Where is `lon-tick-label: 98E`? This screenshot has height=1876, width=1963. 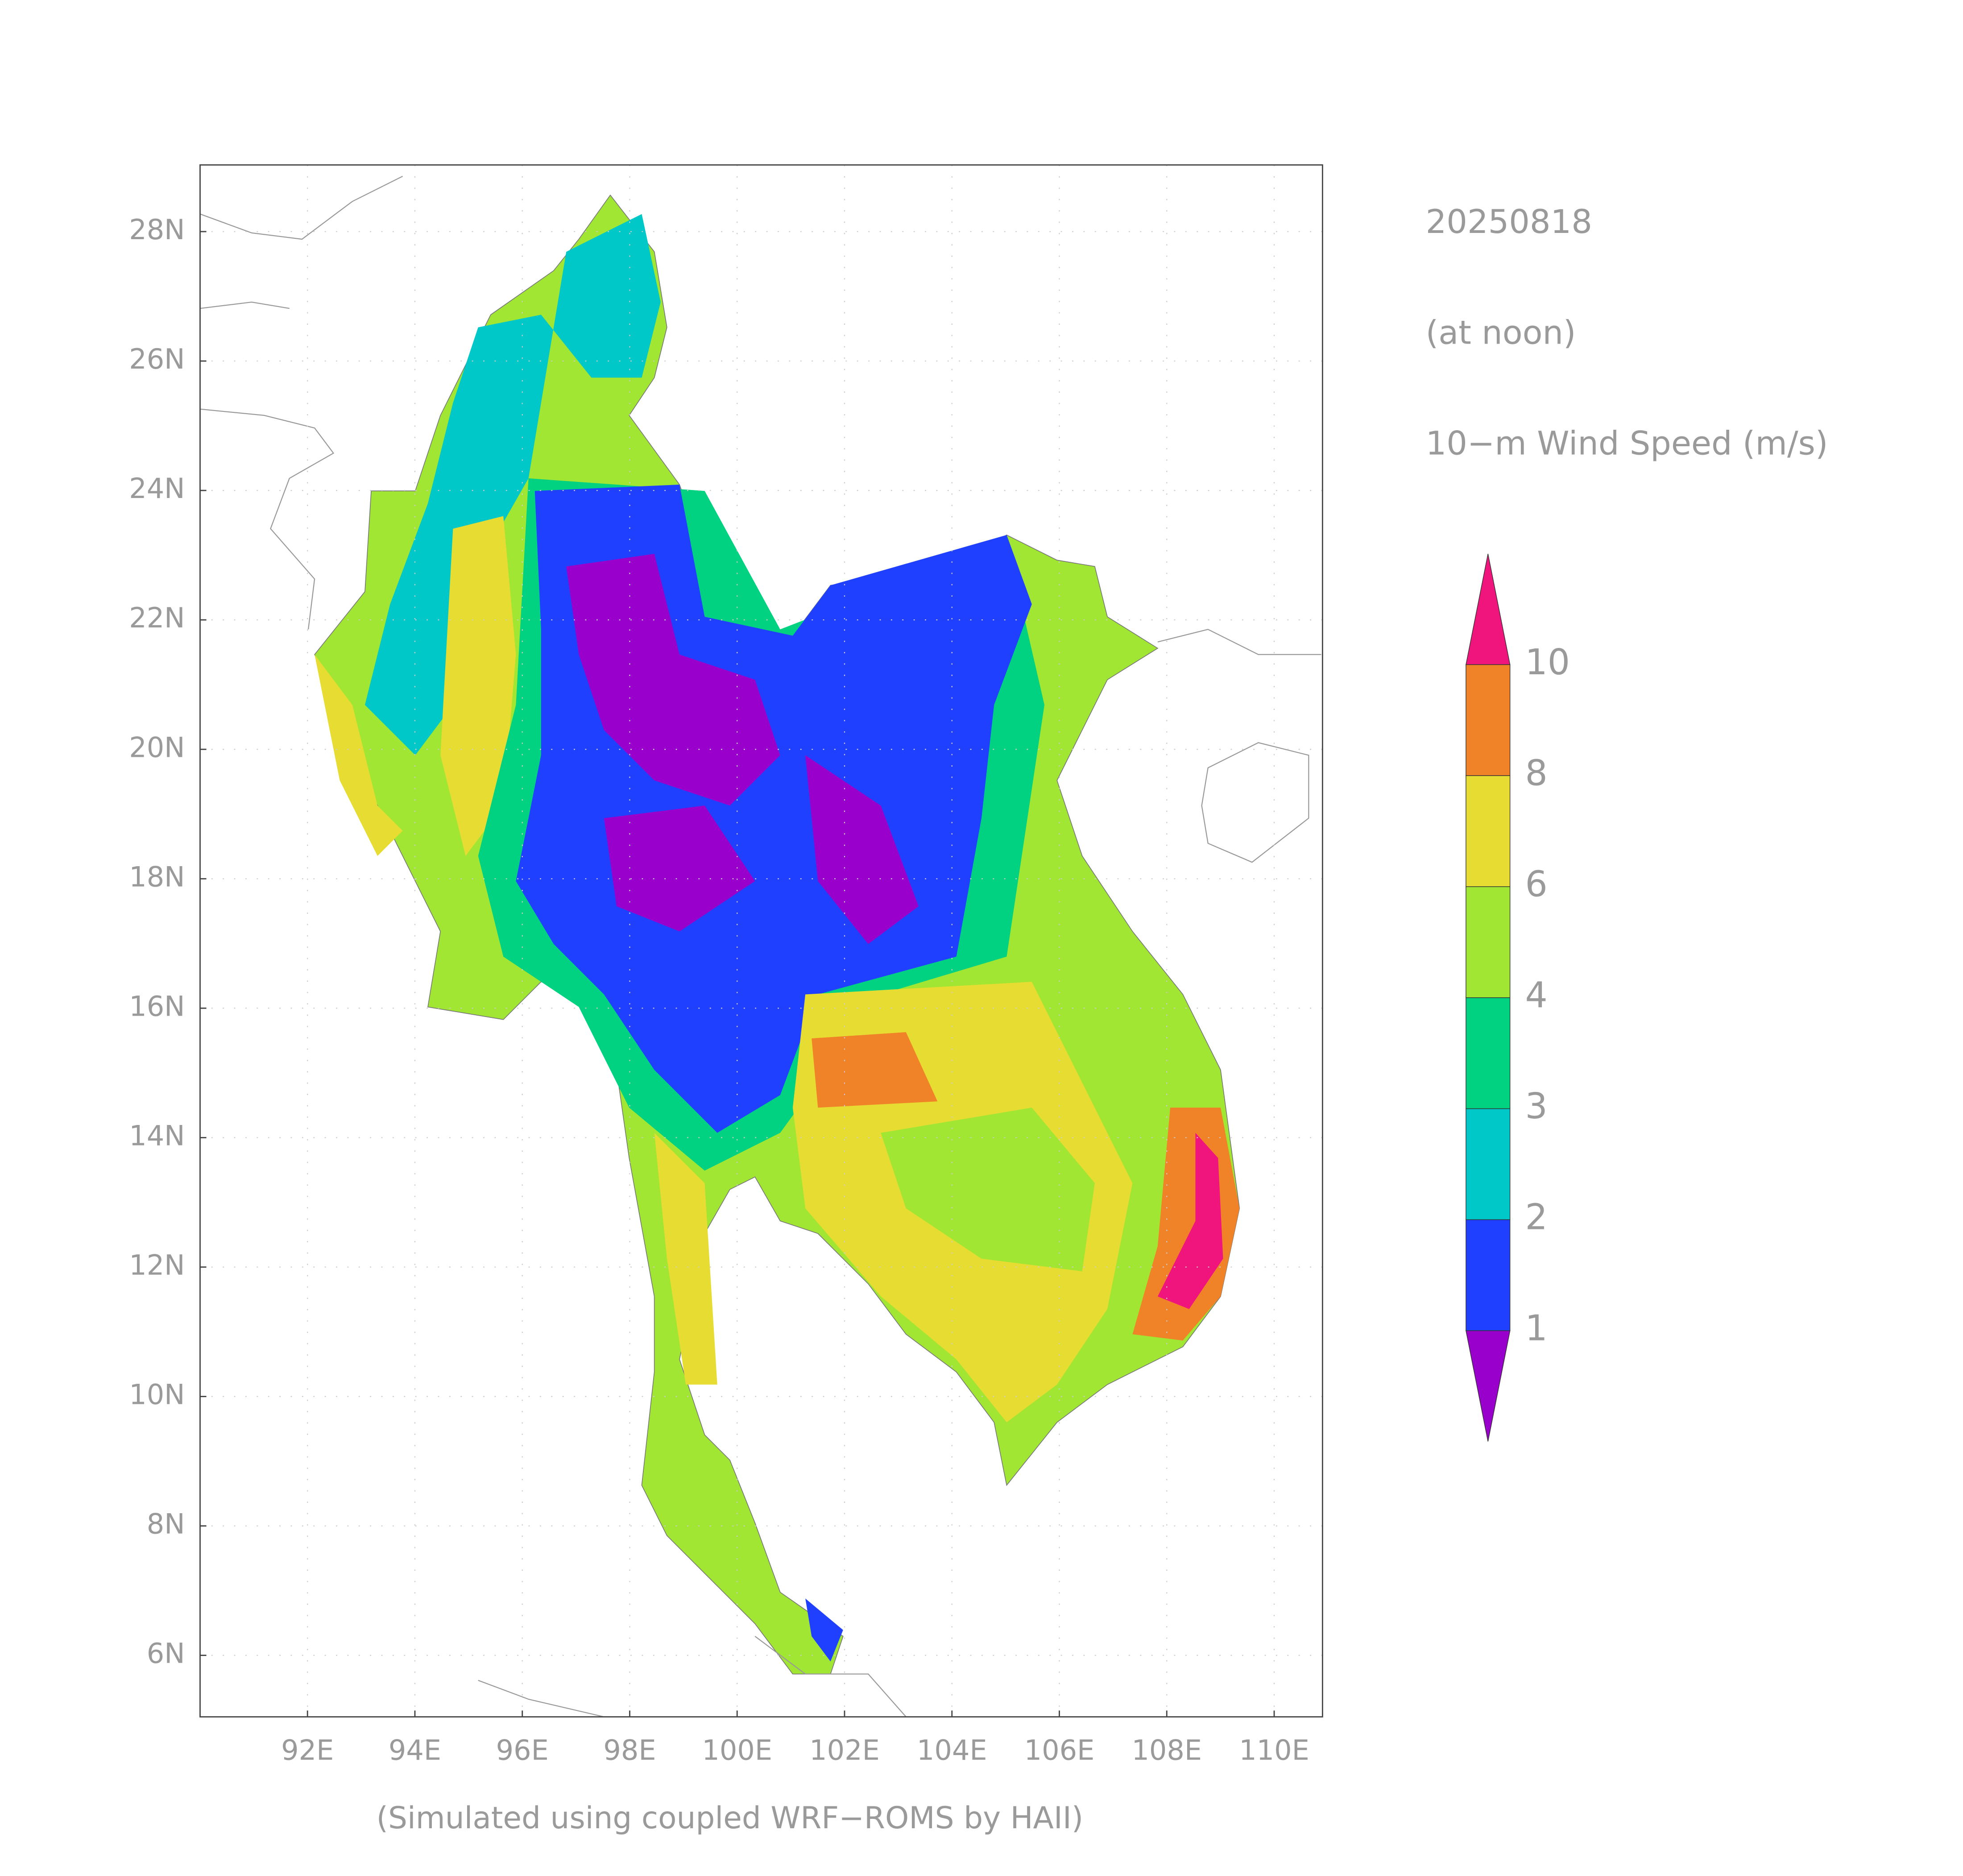
lon-tick-label: 98E is located at coordinates (629, 1750).